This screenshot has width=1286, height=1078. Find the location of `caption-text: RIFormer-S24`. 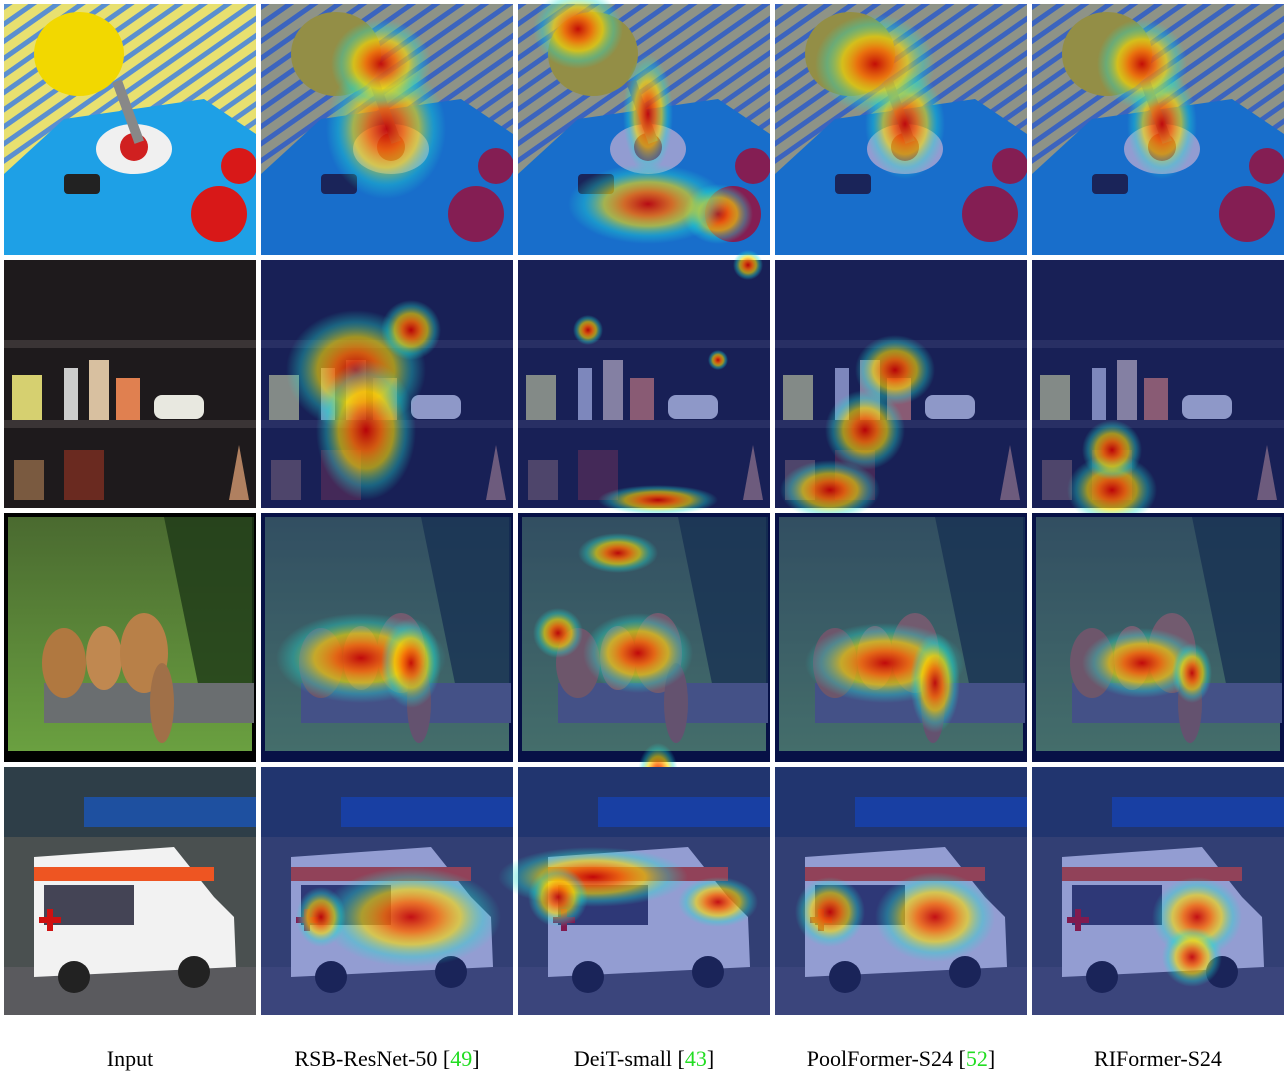

caption-text: RIFormer-S24 is located at coordinates (1158, 1058).